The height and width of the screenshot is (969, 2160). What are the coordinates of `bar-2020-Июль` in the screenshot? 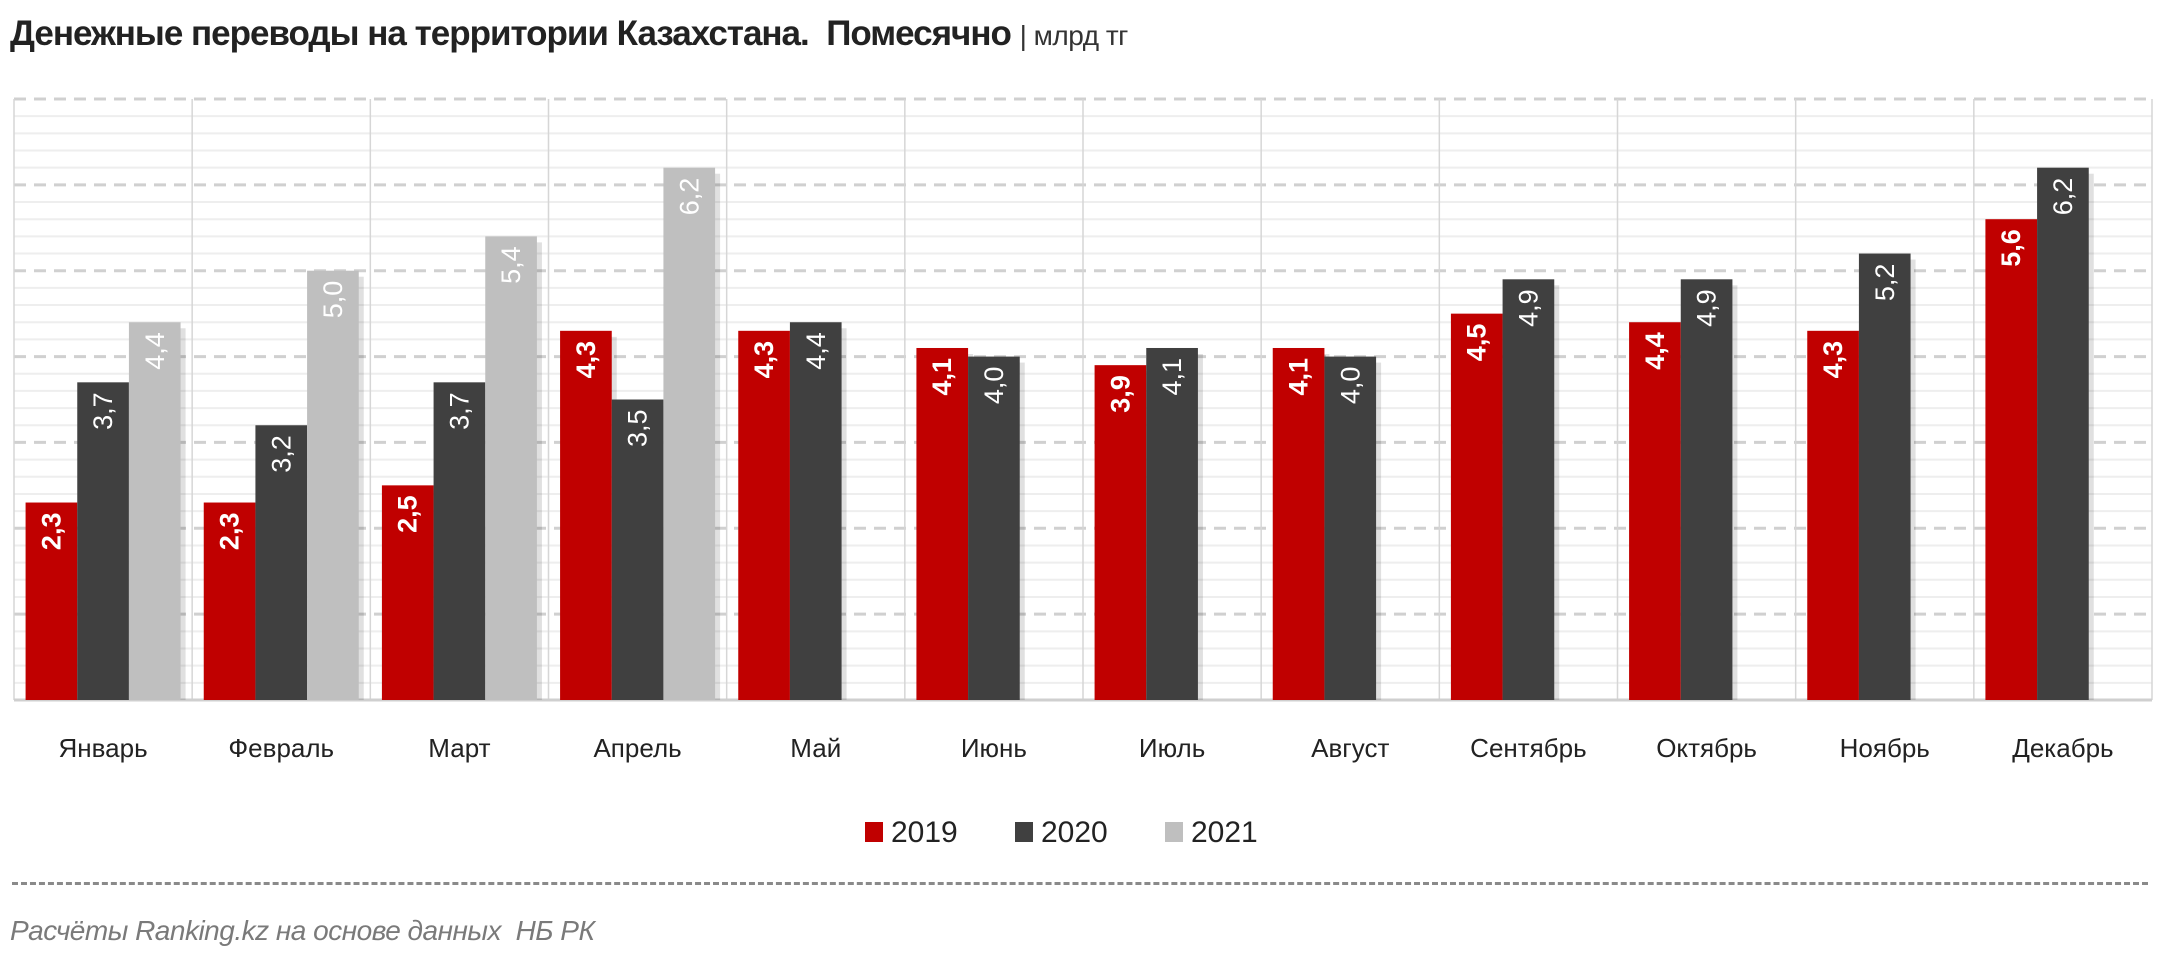 It's located at (1172, 523).